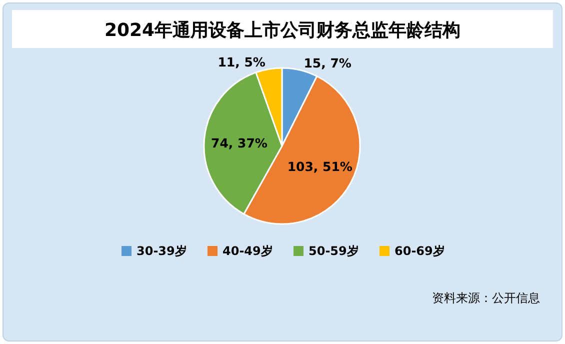 This screenshot has width=565, height=344. I want to click on chart-title: 2024年通用设备上市公司财务总监年龄结构, so click(282, 30).